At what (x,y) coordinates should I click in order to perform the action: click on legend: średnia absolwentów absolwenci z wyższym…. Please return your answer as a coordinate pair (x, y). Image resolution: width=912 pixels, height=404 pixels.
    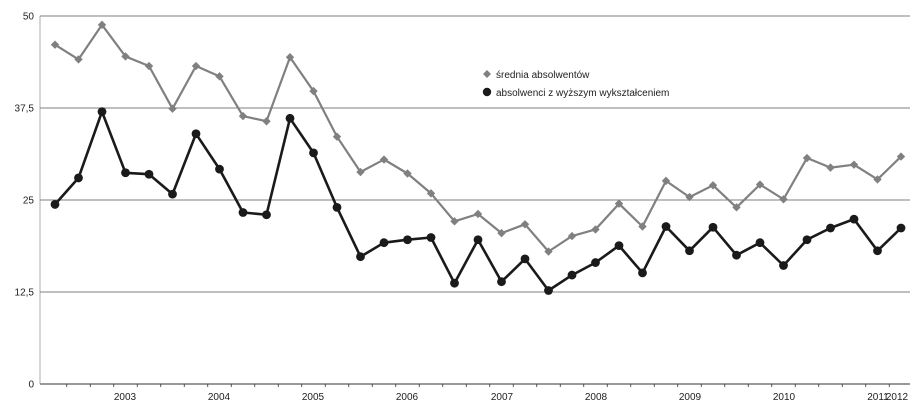
    Looking at the image, I should click on (575, 84).